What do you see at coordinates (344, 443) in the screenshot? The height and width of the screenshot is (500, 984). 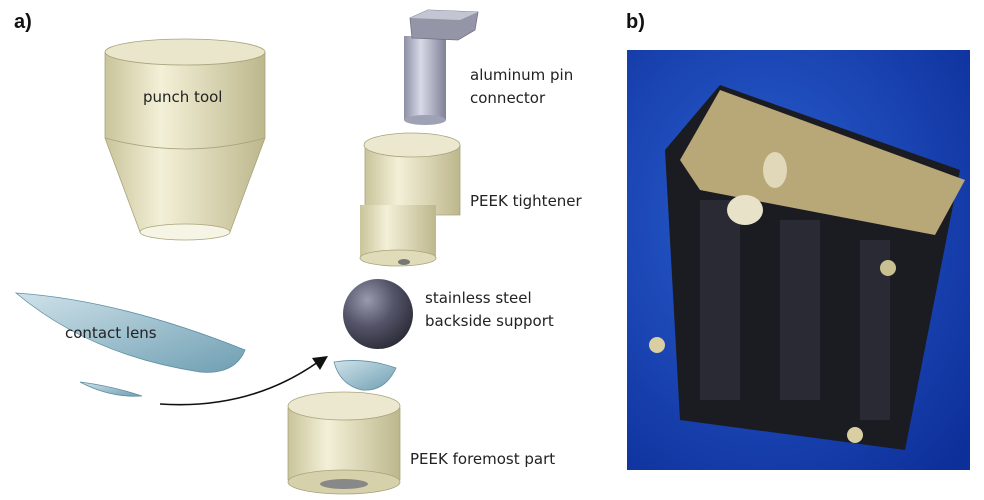 I see `foremost-render` at bounding box center [344, 443].